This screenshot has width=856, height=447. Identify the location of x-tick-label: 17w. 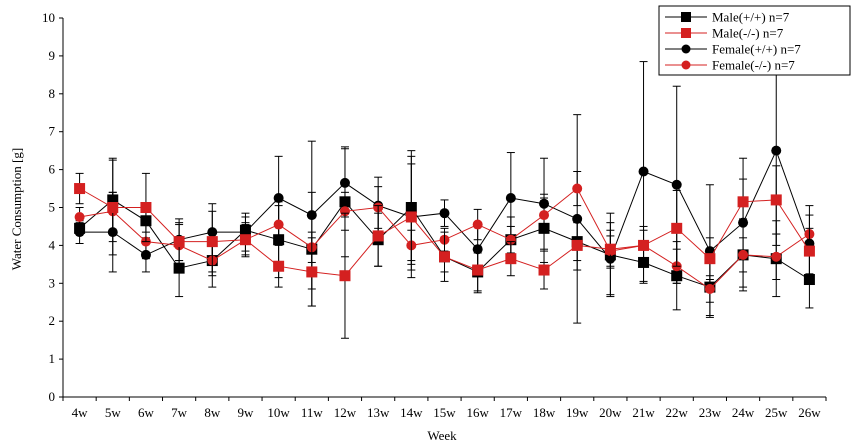
(511, 412).